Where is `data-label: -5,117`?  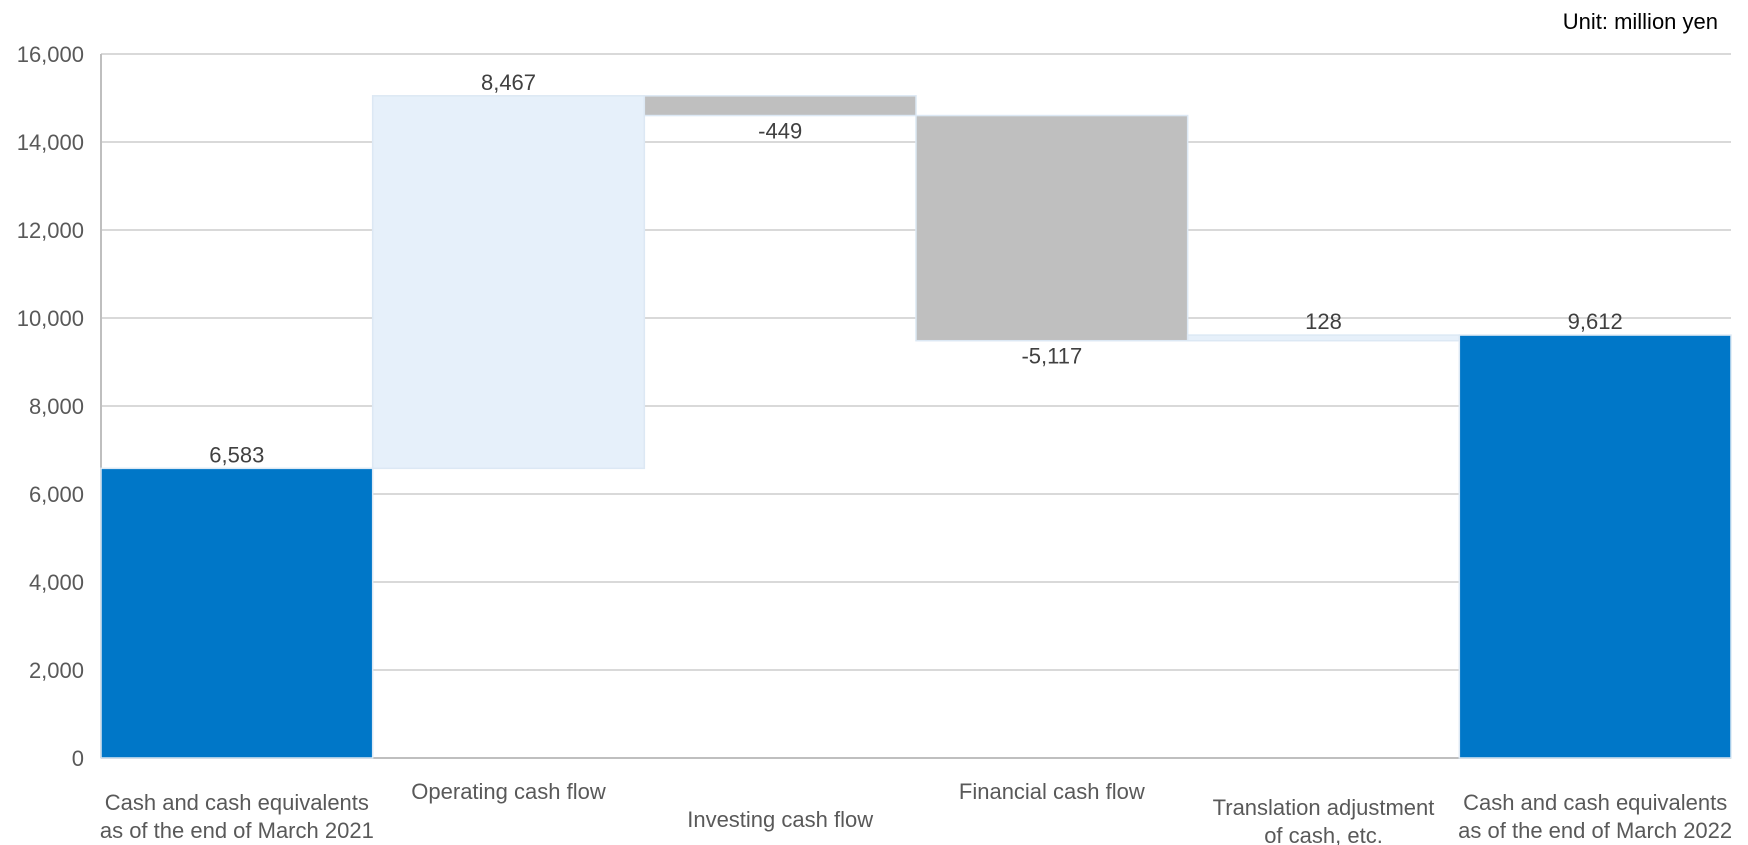 data-label: -5,117 is located at coordinates (1051, 356).